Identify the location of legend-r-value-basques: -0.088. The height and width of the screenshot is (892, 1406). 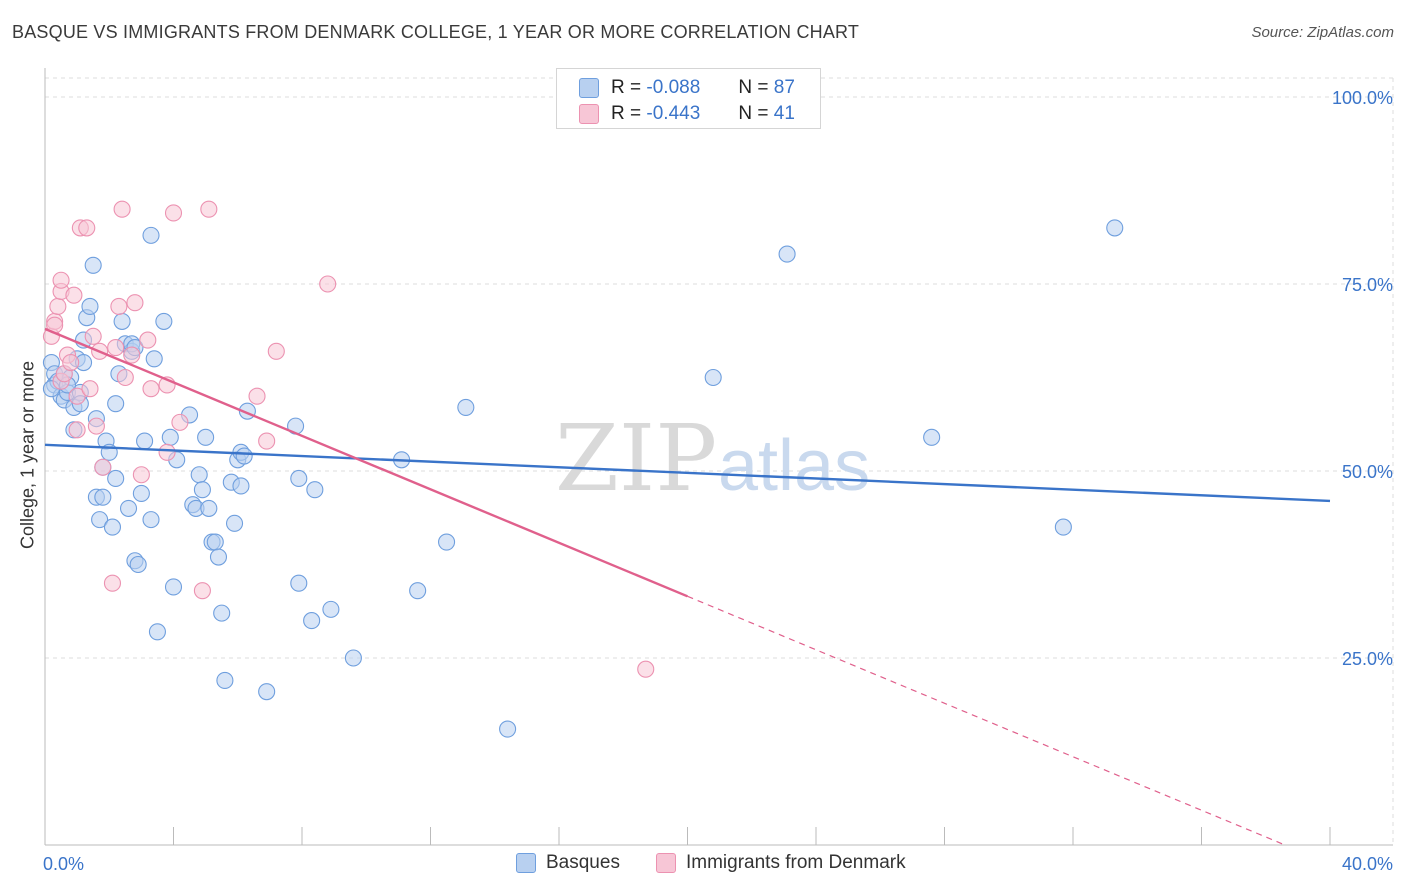
(673, 87).